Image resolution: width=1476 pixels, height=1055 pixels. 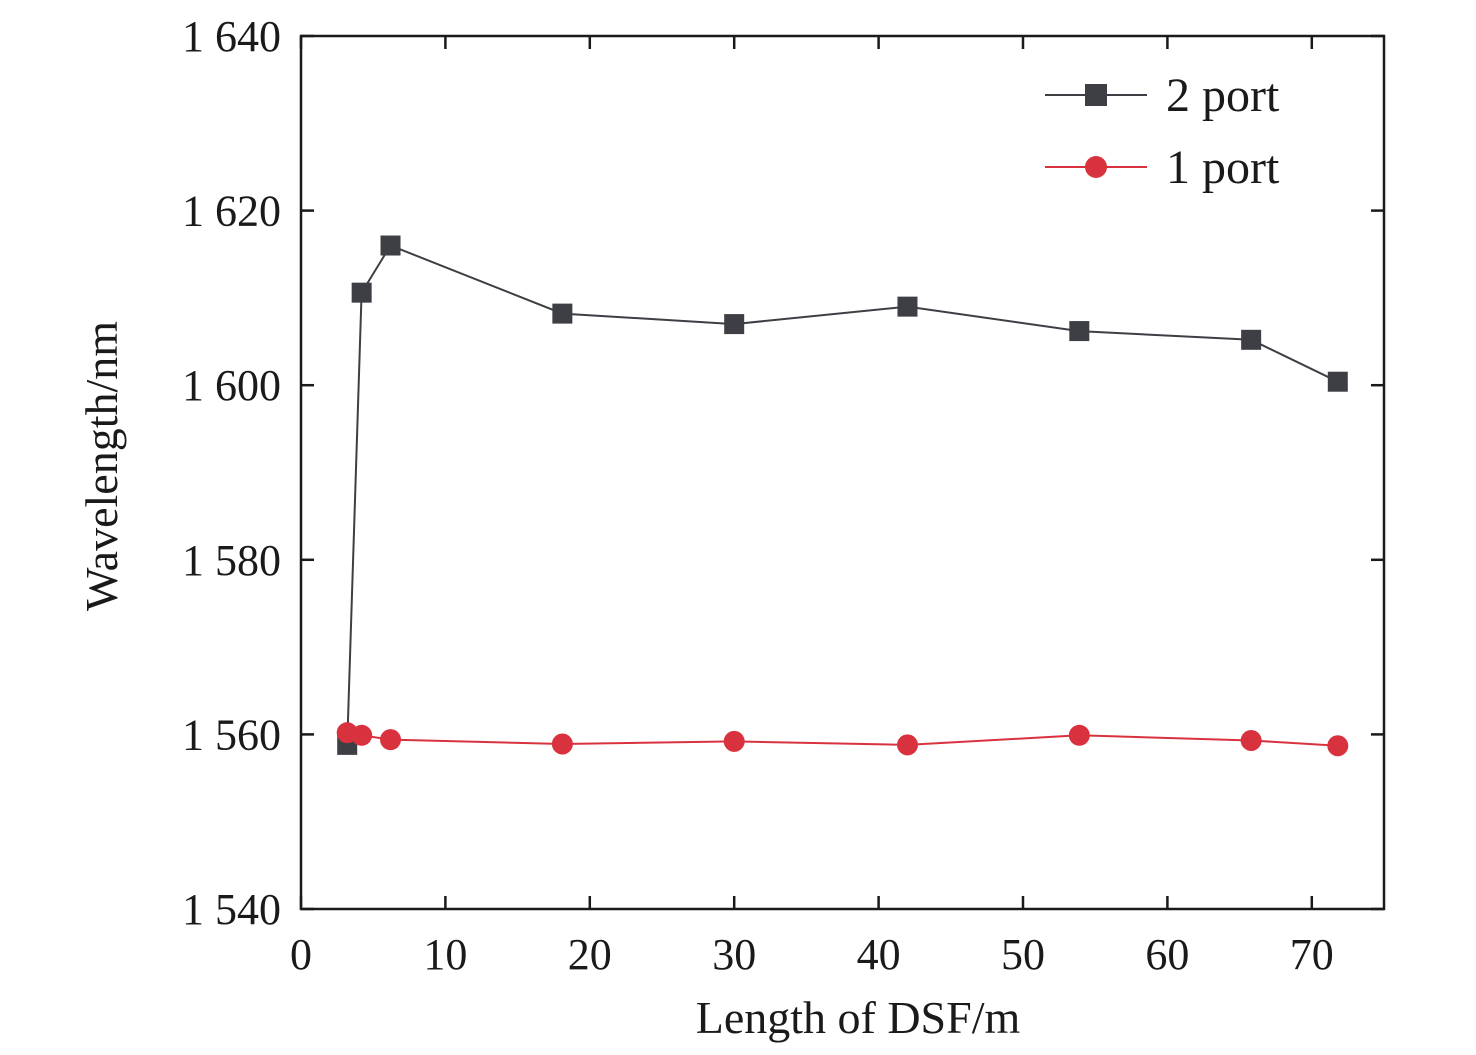 What do you see at coordinates (590, 954) in the screenshot?
I see `x-tick-label: 20` at bounding box center [590, 954].